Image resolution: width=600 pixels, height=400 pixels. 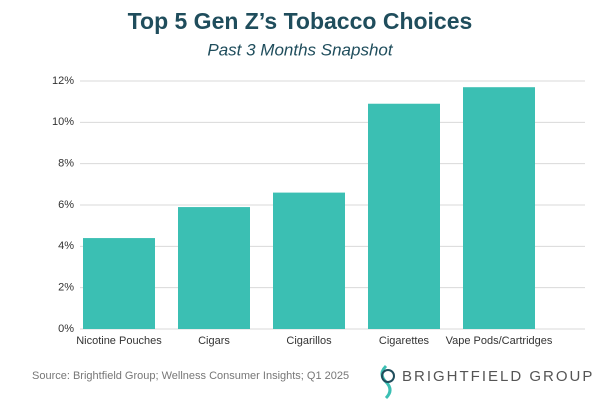 What do you see at coordinates (388, 376) in the screenshot?
I see `logo-icon` at bounding box center [388, 376].